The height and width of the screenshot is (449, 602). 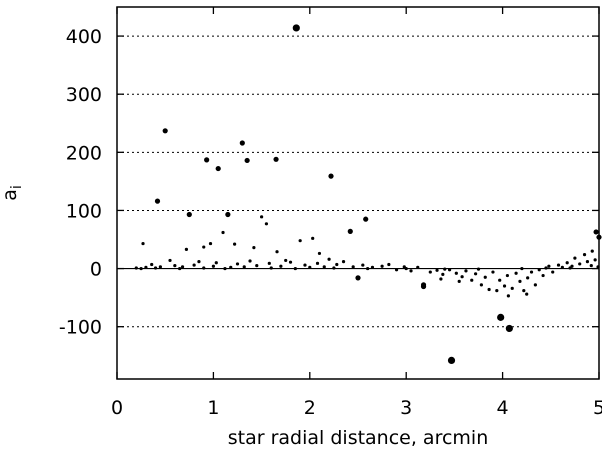 What do you see at coordinates (356, 408) in the screenshot?
I see `x-tick-labels: 0 1 2 3 4 5` at bounding box center [356, 408].